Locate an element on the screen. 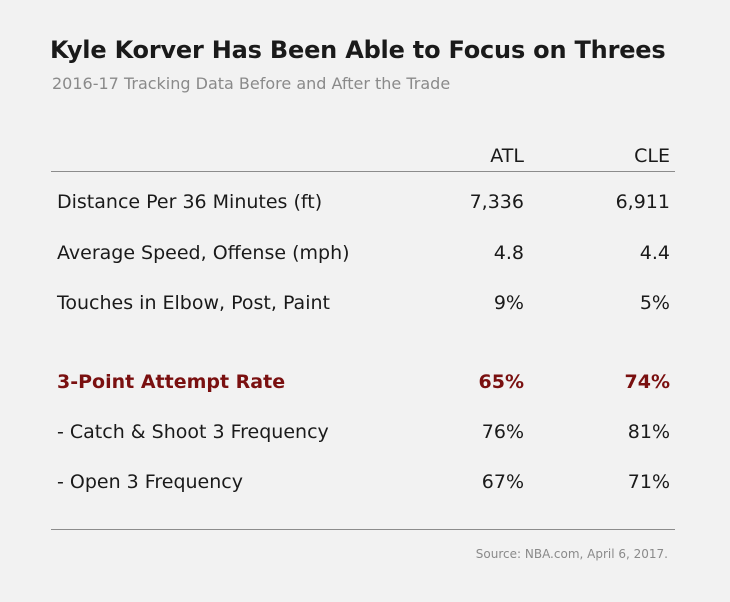  cle-value: 71% is located at coordinates (648, 482).